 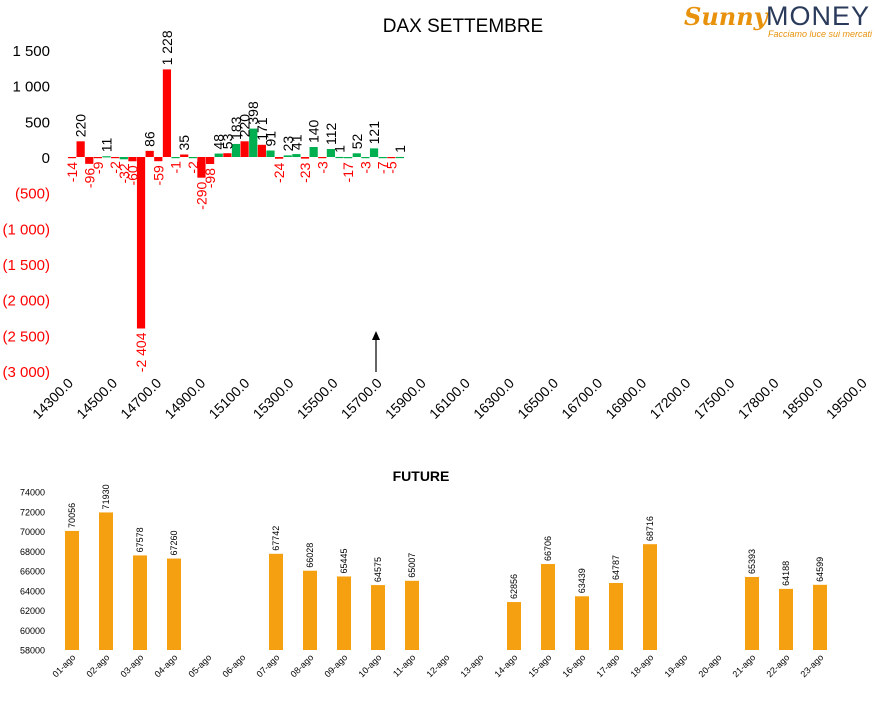 What do you see at coordinates (140, 539) in the screenshot?
I see `future-data-label: 67578` at bounding box center [140, 539].